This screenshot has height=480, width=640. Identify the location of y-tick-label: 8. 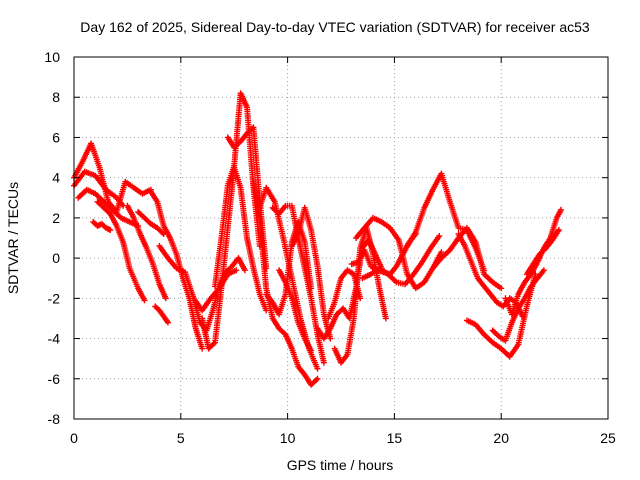
(56, 97).